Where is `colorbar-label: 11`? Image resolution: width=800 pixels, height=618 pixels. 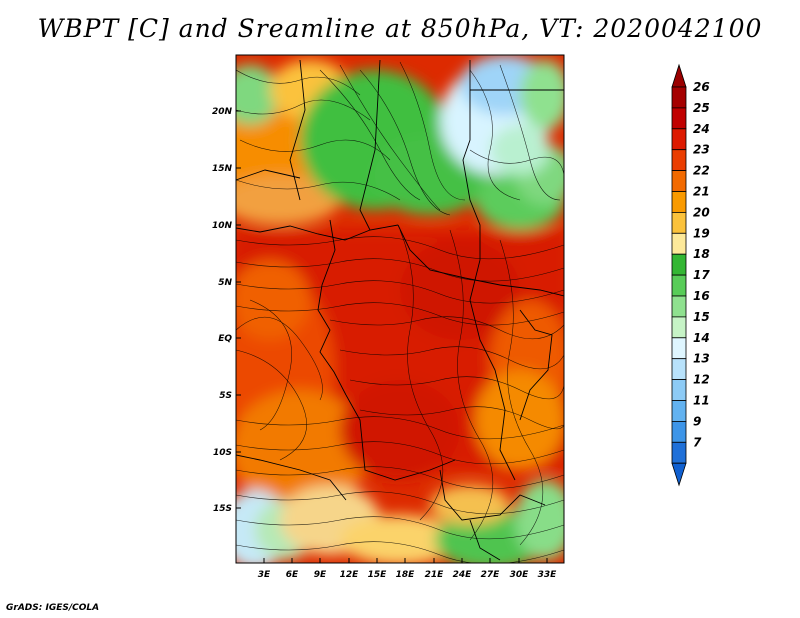
colorbar-label: 11 is located at coordinates (701, 401).